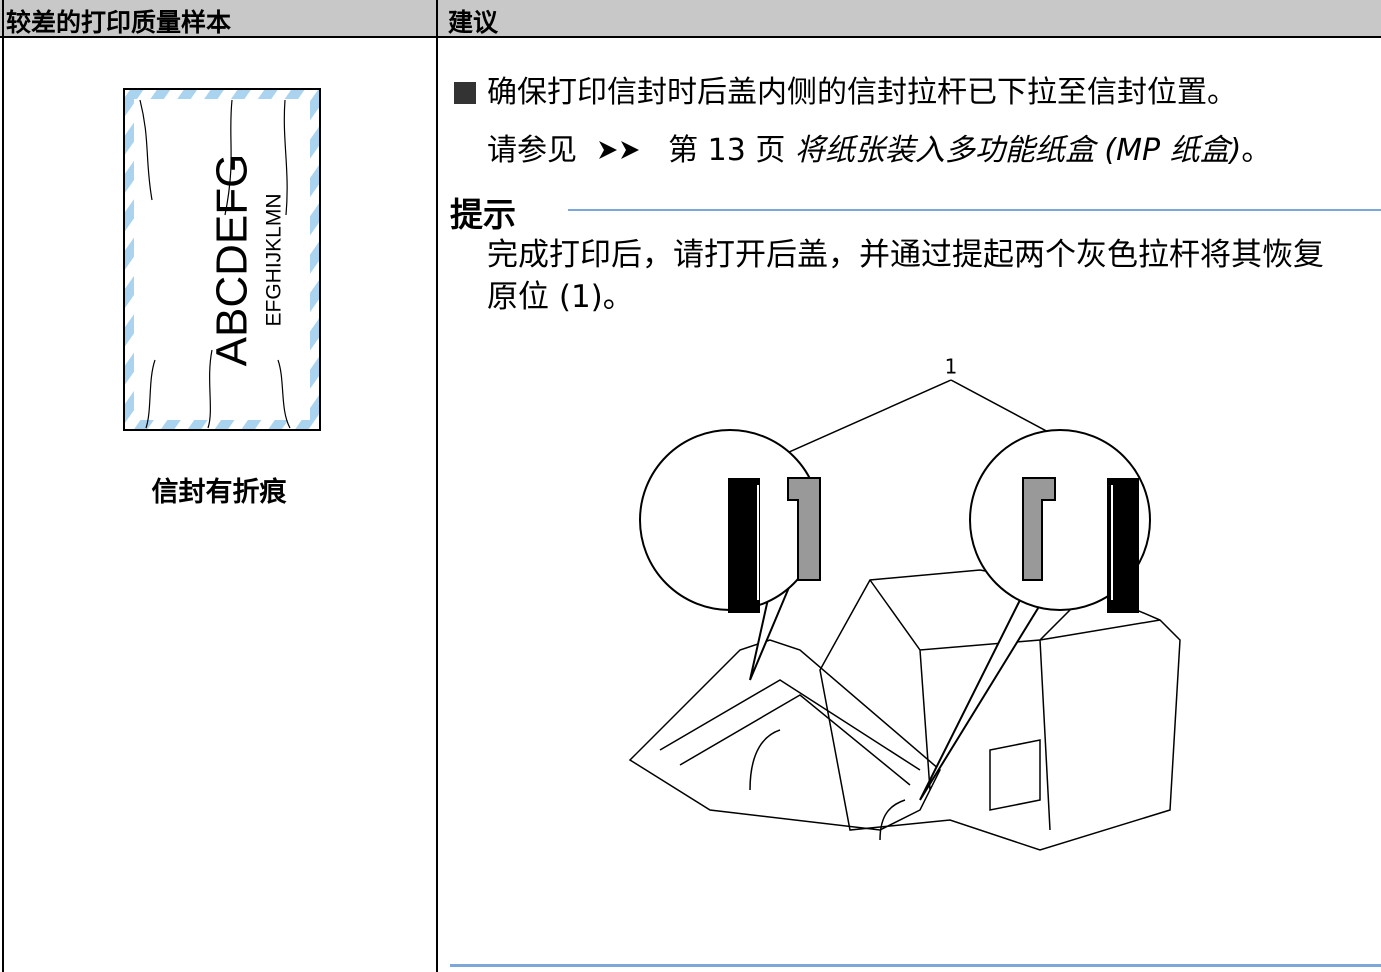 This screenshot has width=1381, height=972. I want to click on callout-label: 1, so click(951, 367).